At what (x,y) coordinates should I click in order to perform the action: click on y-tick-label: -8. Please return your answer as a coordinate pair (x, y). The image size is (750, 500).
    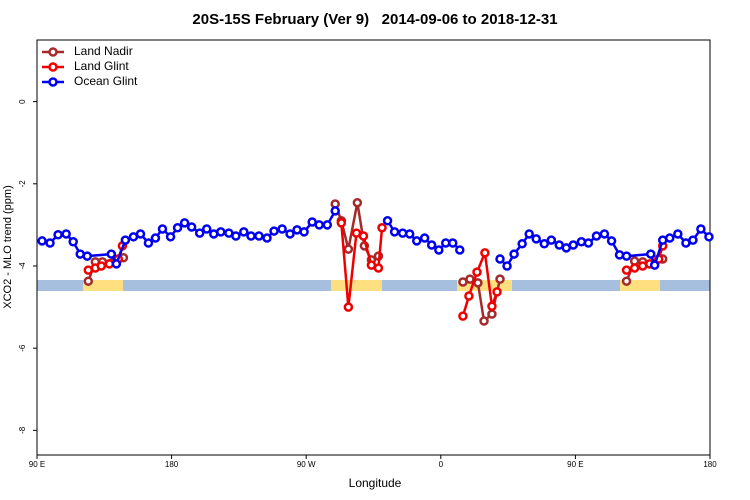
    Looking at the image, I should click on (22, 430).